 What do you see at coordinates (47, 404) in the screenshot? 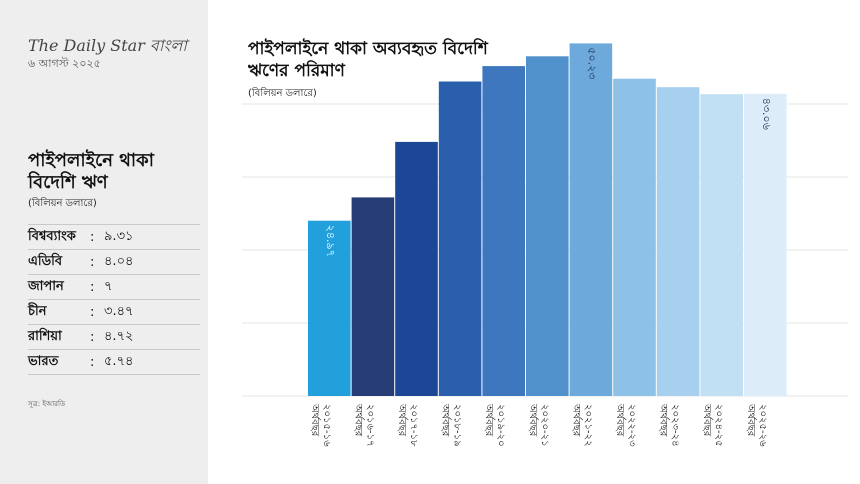
I see `source-note: সূত্র: ইআরডি` at bounding box center [47, 404].